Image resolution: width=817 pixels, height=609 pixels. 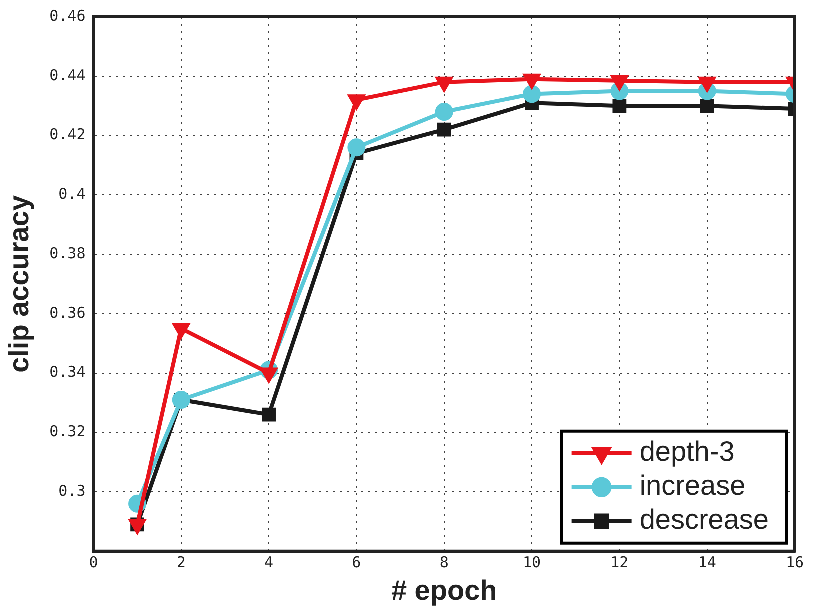 I want to click on y-tick-label: 0.32, so click(x=68, y=431).